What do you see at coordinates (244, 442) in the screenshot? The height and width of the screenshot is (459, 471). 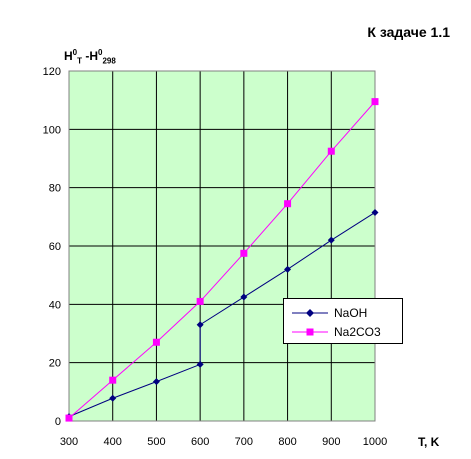 I see `x-tick-label: 700` at bounding box center [244, 442].